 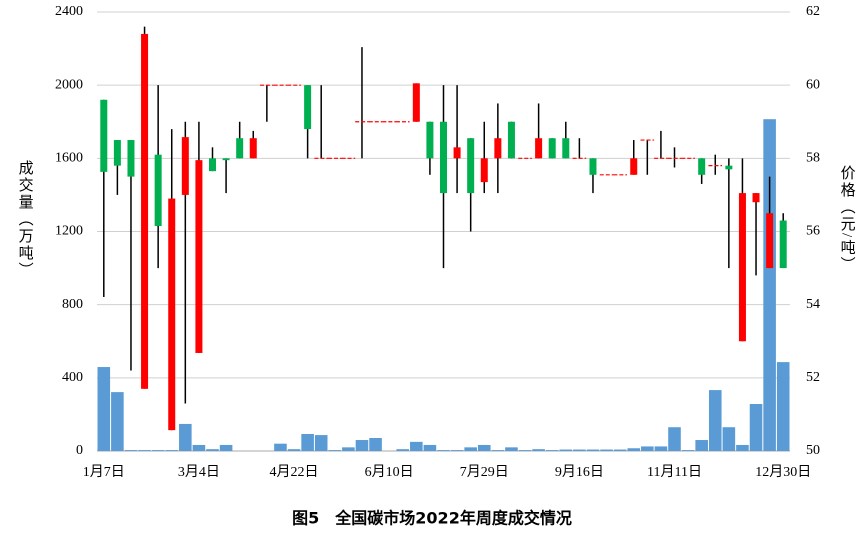 What do you see at coordinates (783, 472) in the screenshot?
I see `x-tick-label: 12月30日` at bounding box center [783, 472].